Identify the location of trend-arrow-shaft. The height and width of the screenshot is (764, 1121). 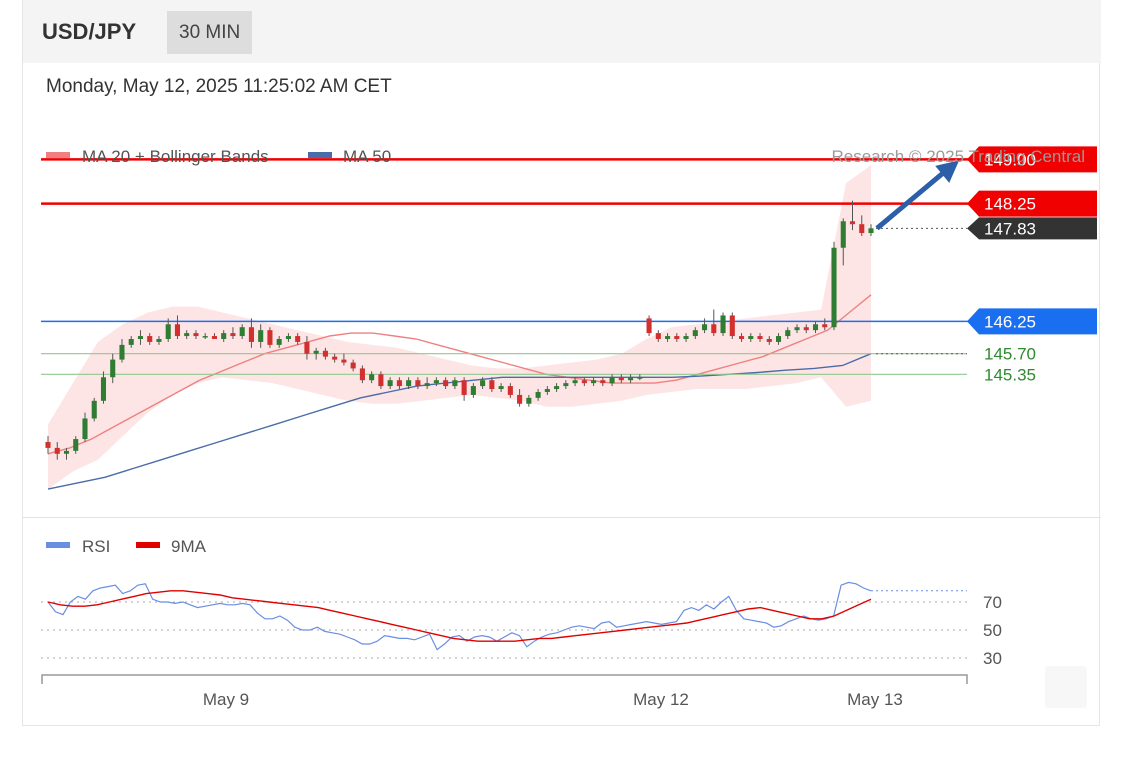
(911, 200).